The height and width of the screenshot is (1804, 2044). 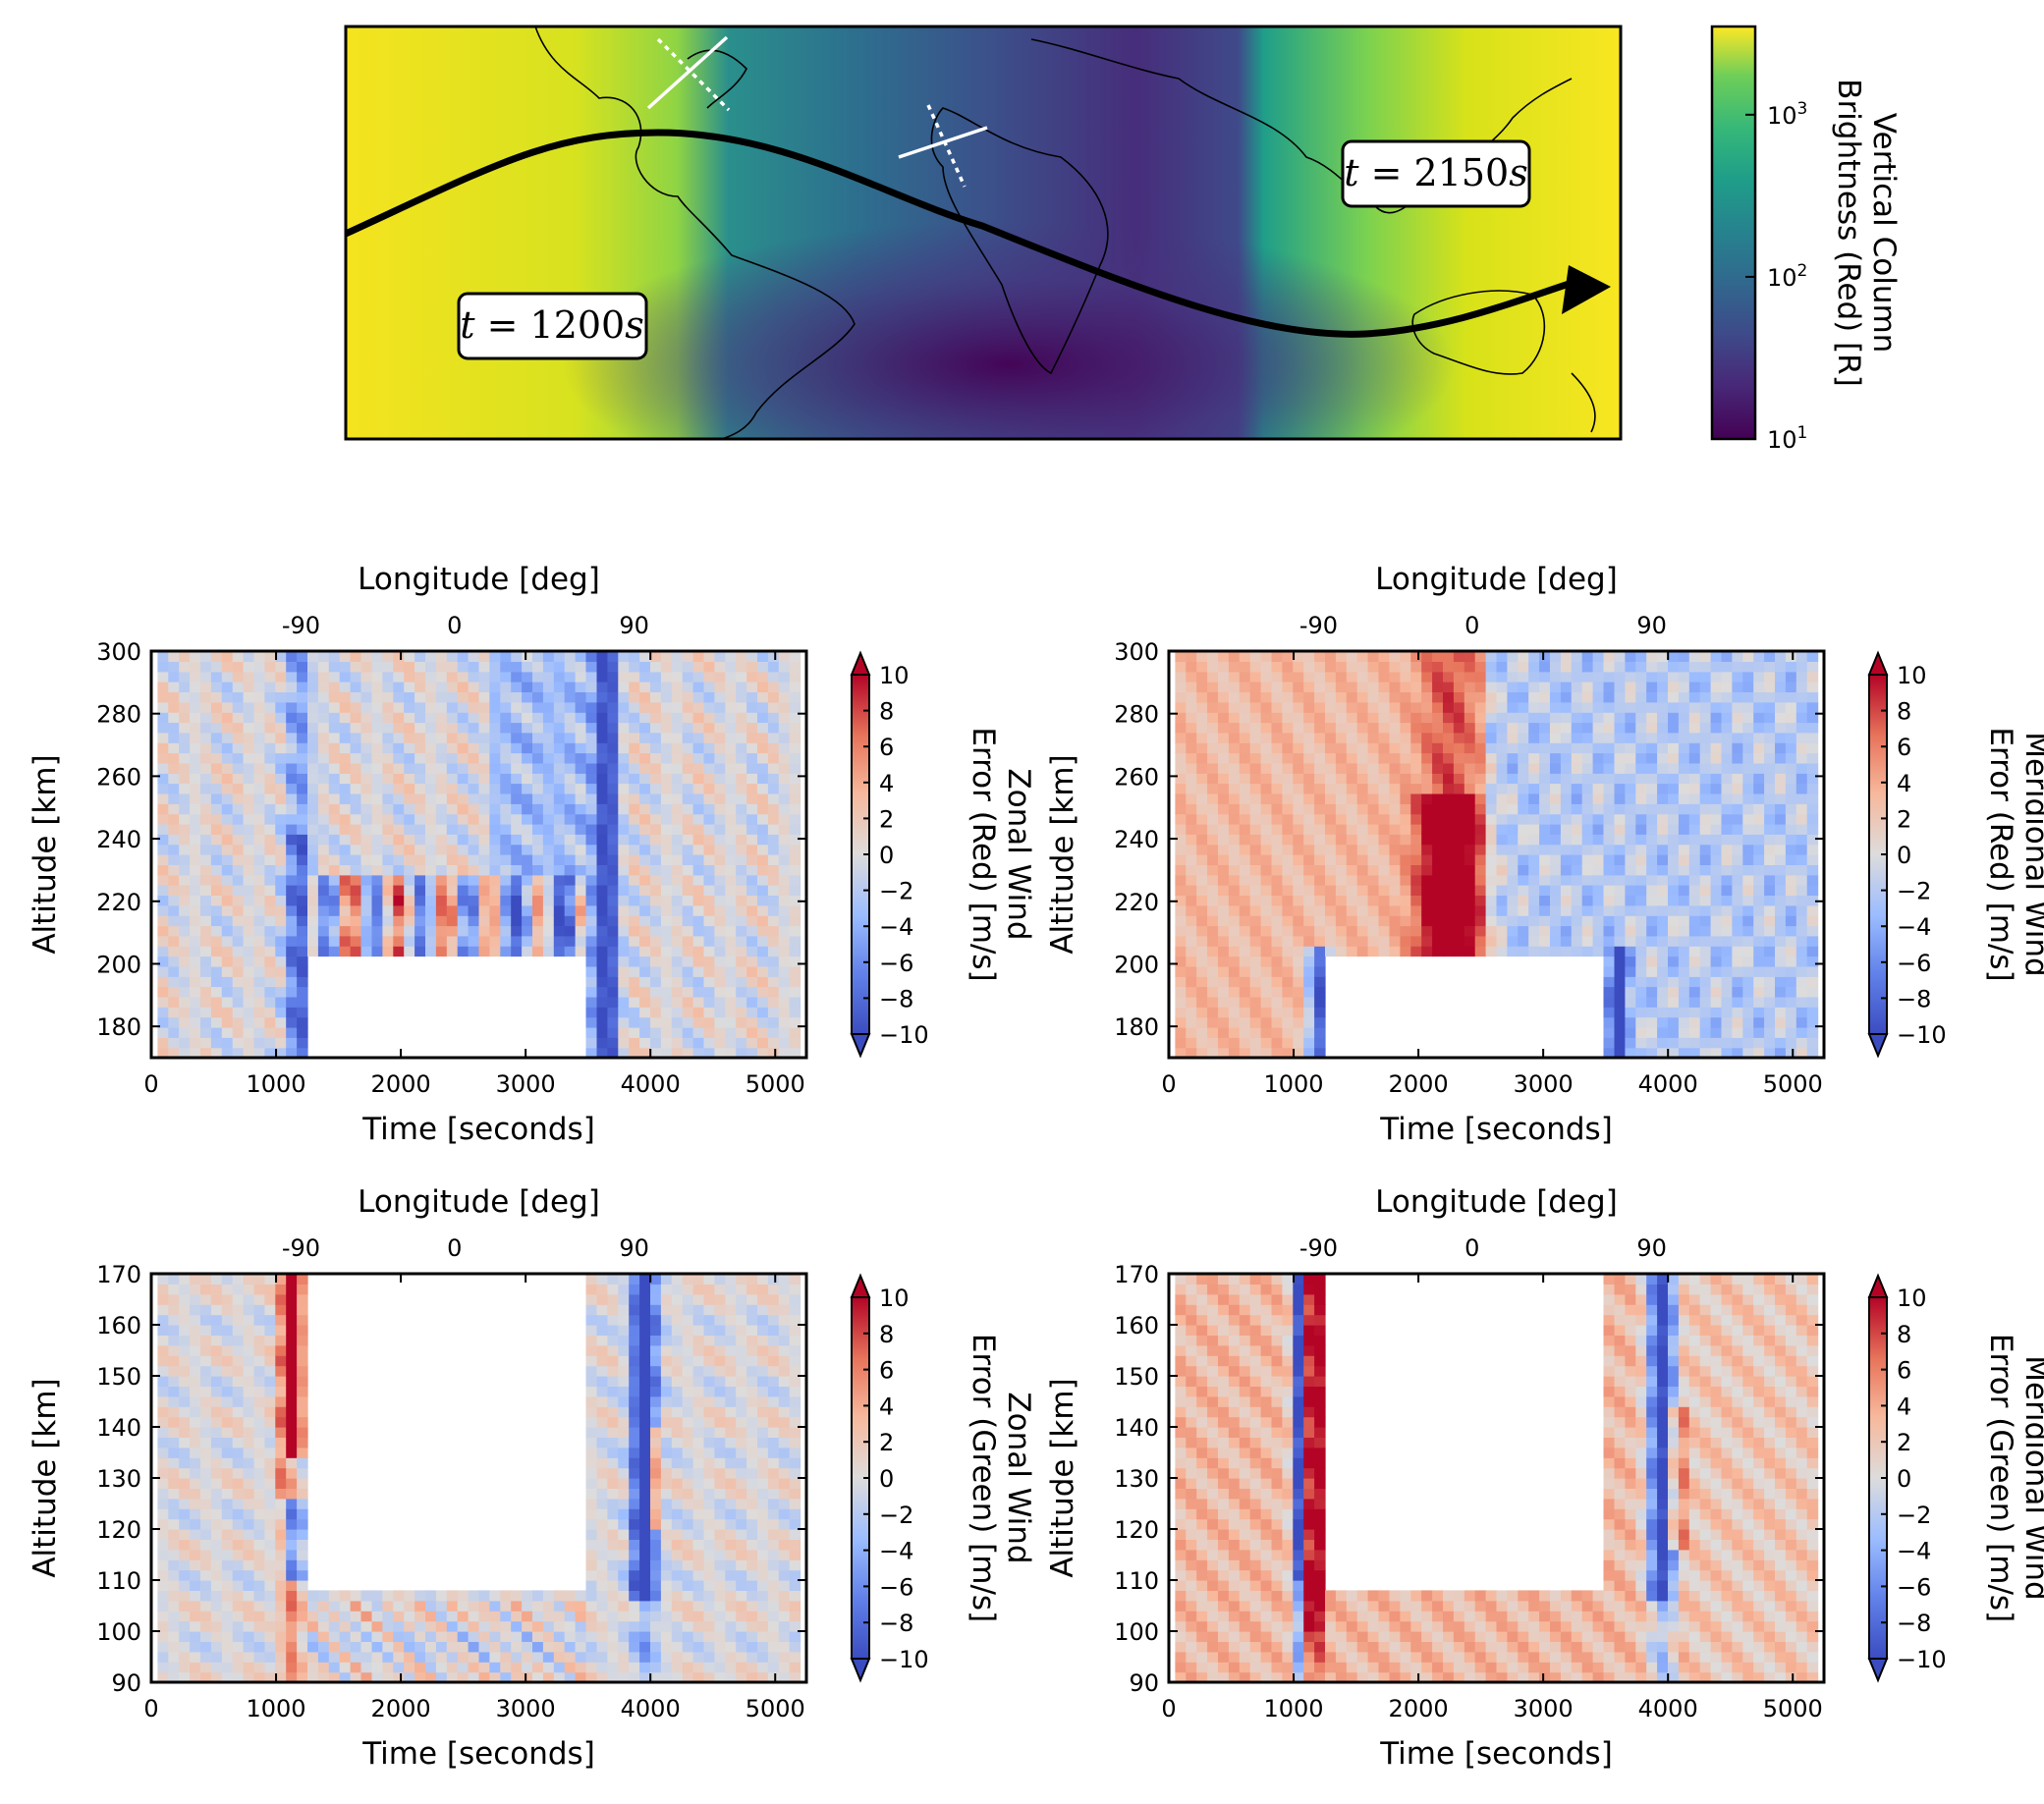 What do you see at coordinates (1904, 819) in the screenshot?
I see `colorbar-tick-label: 2` at bounding box center [1904, 819].